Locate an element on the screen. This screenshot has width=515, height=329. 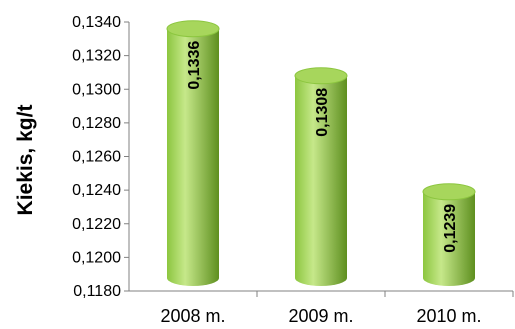
y-tick-label: 0,1180 is located at coordinates (97, 291).